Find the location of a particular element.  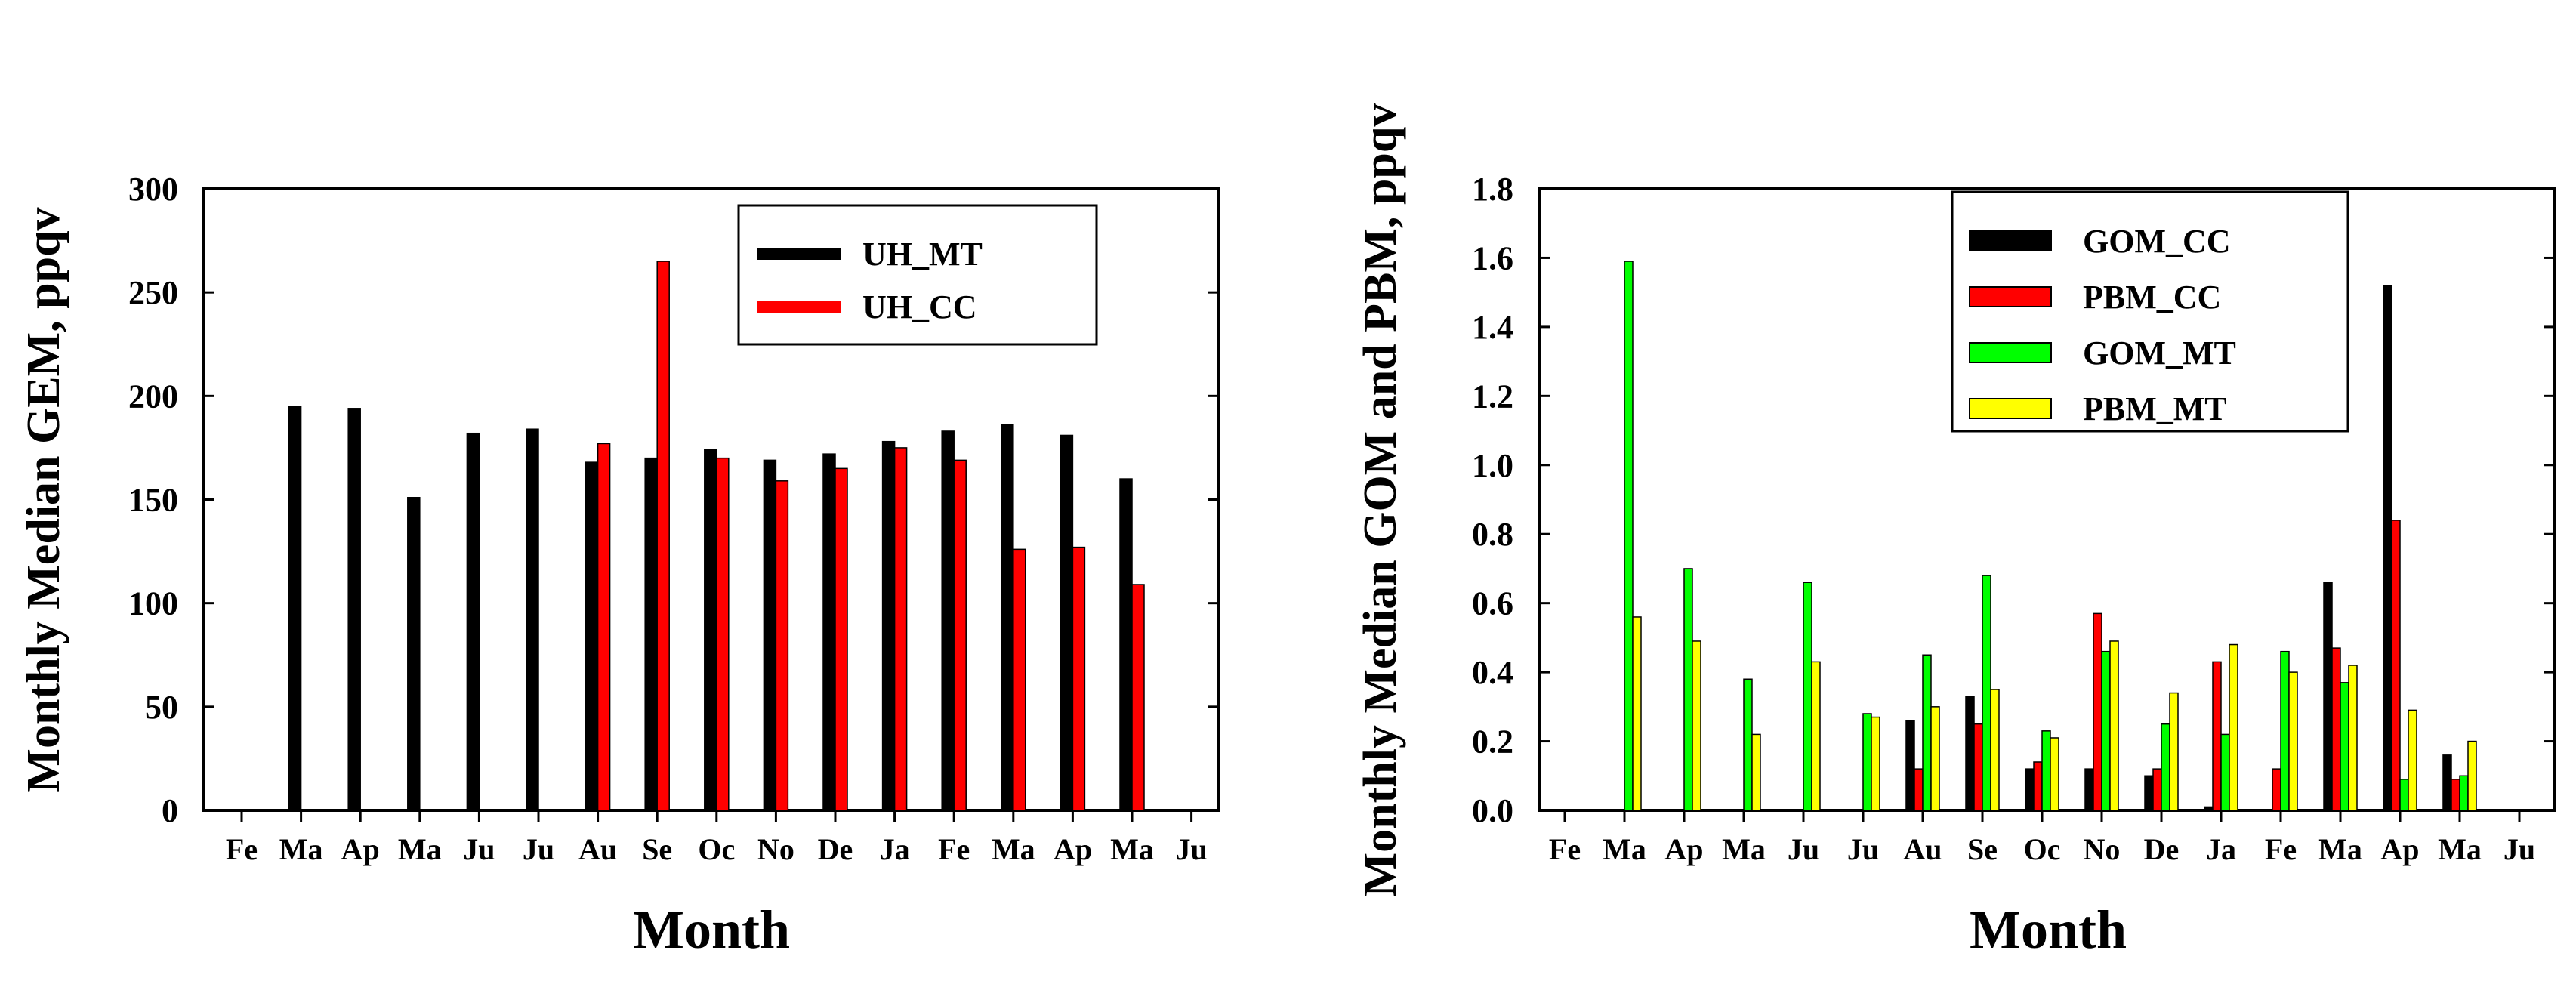

gem-y-tick-label: 50 is located at coordinates (161, 707).